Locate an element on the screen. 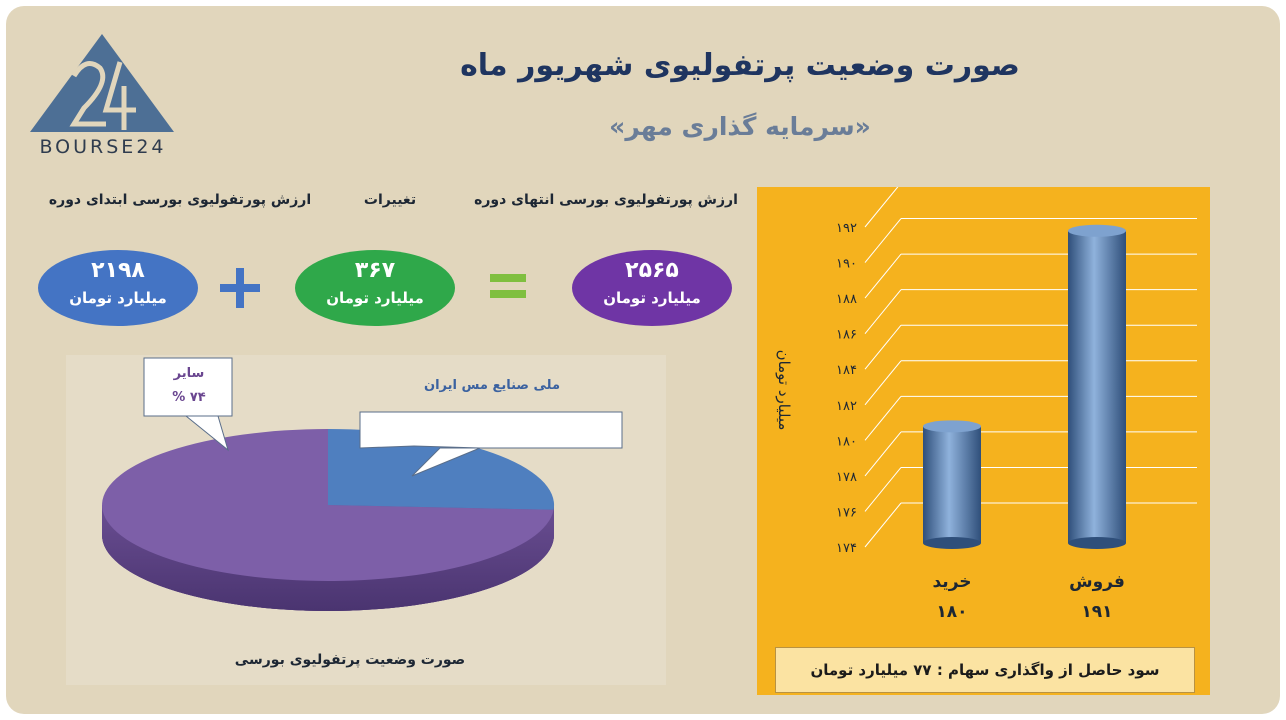 This screenshot has height=720, width=1286. x-category-label: خرید is located at coordinates (951, 582).